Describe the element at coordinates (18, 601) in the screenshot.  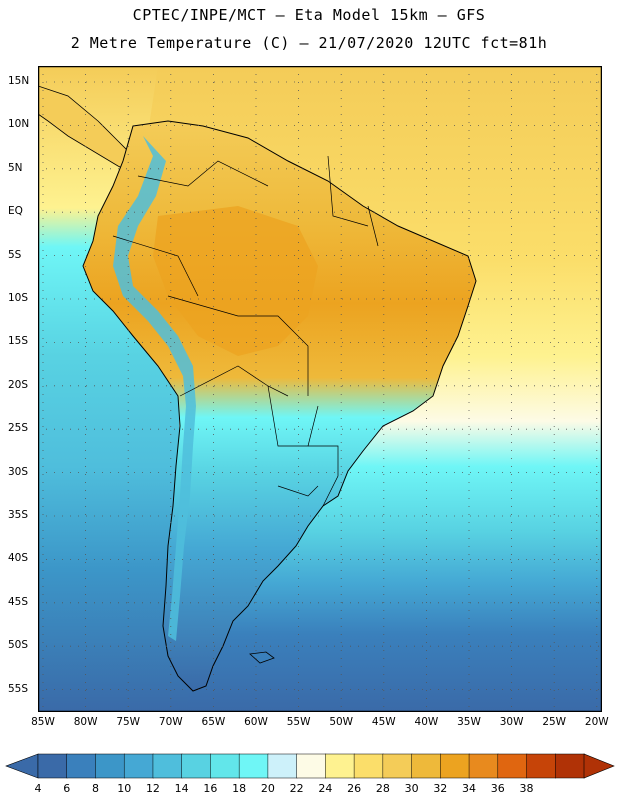
I see `lat-tick-label: 45S` at that location.